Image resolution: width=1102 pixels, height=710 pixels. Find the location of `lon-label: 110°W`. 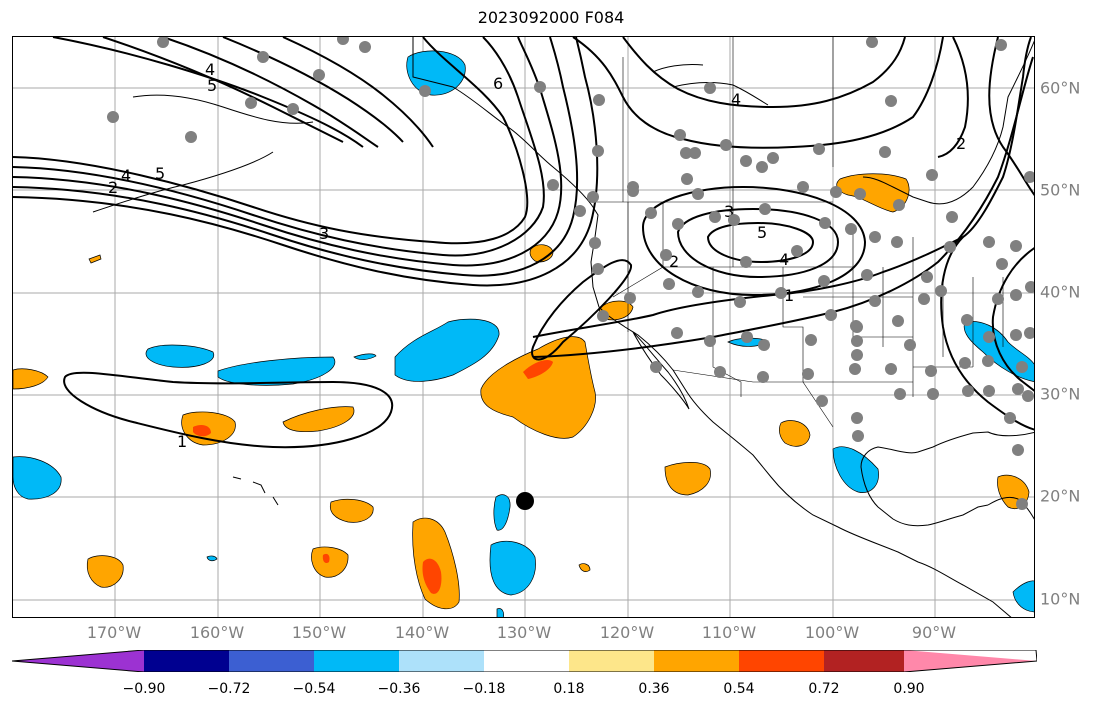

lon-label: 110°W is located at coordinates (729, 632).